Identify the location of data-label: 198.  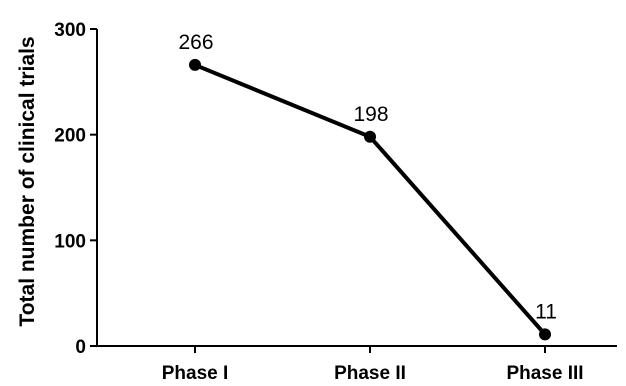
(370, 114).